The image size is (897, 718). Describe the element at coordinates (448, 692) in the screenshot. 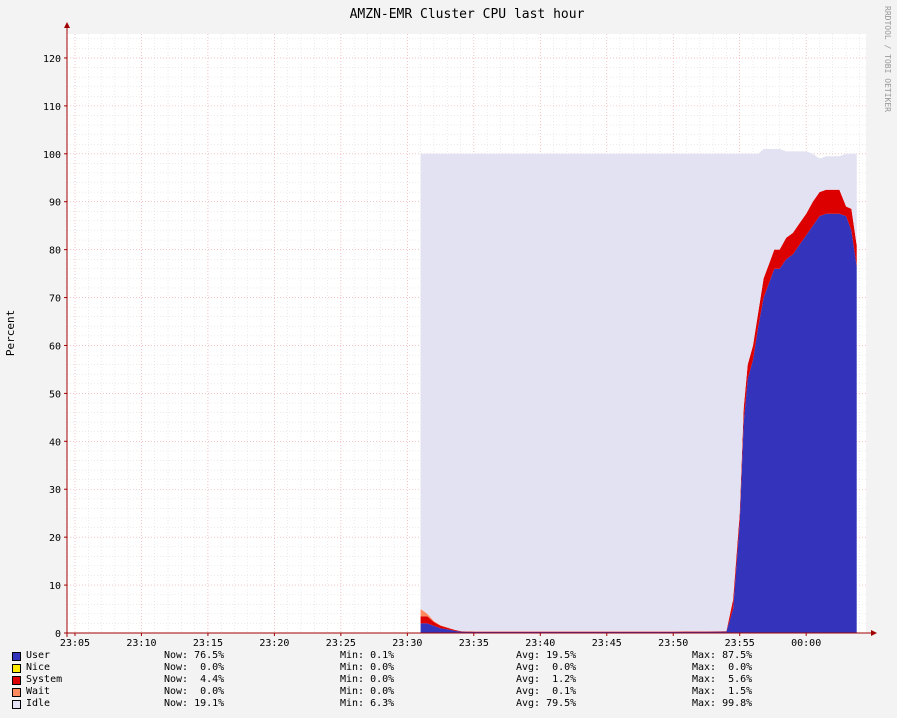

I see `legend-row-wait: Wait Now: 0.0% Min: 0.0% Avg: 0.1% Max: 1.5%` at that location.